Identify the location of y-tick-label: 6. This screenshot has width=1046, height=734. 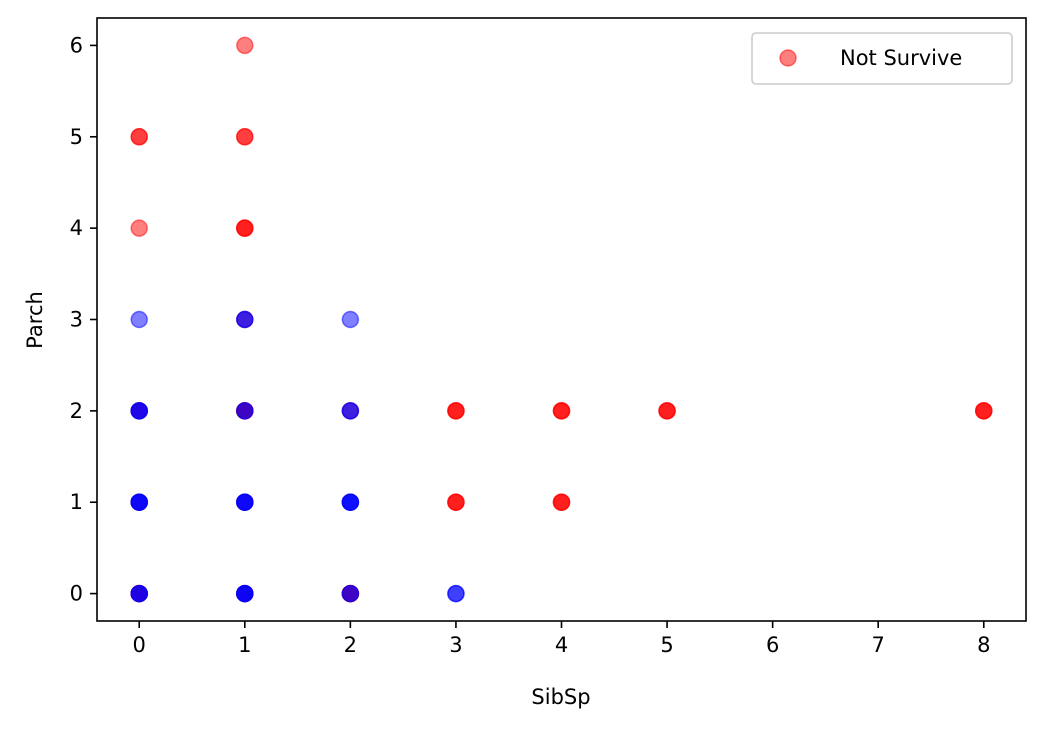
(76, 45).